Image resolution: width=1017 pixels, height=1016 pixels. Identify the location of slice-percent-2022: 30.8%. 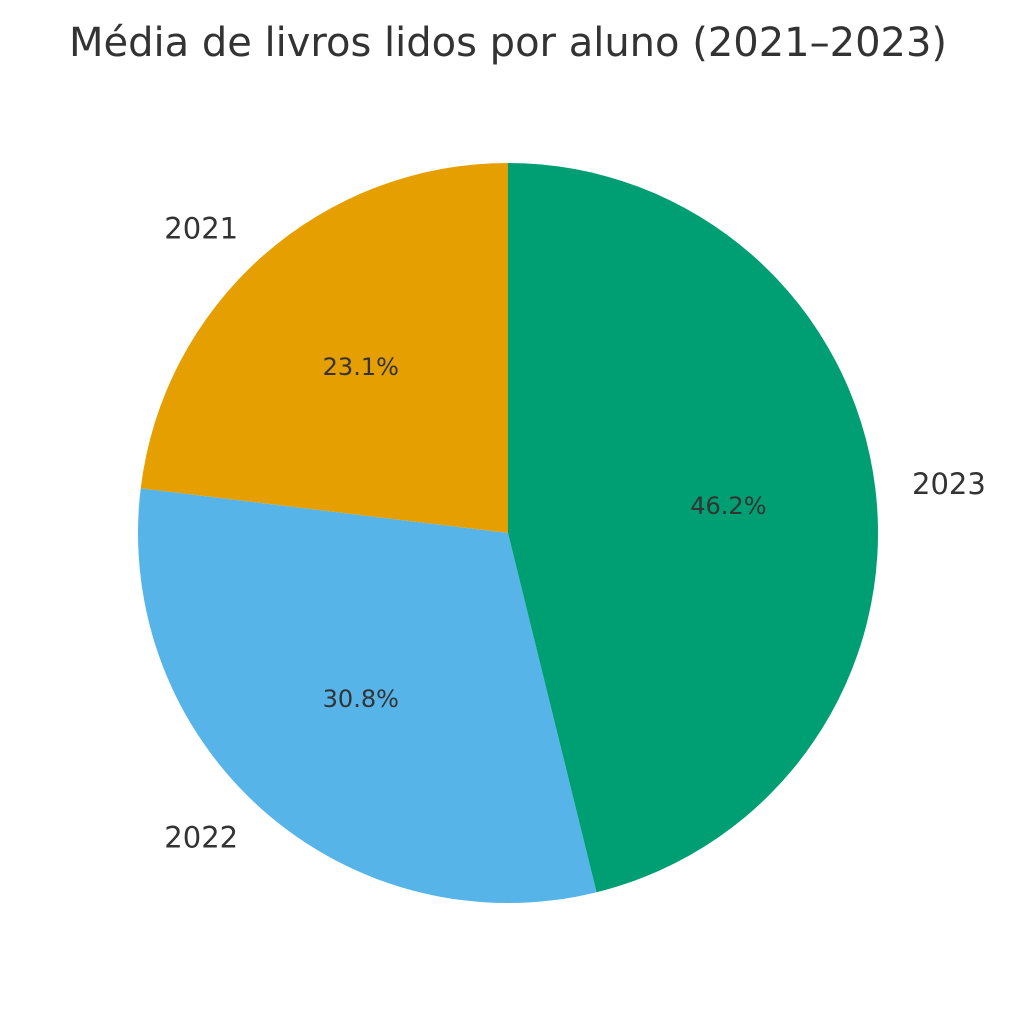
(361, 699).